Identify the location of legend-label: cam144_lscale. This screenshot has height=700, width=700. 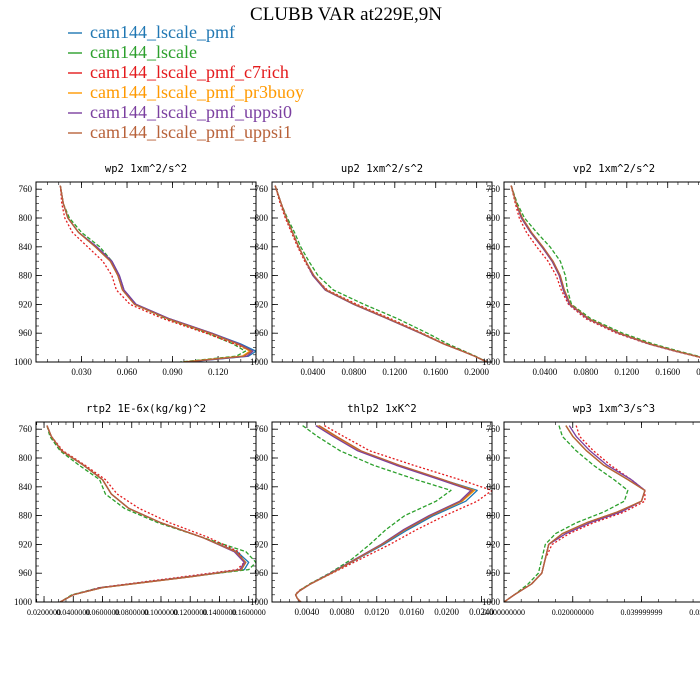
(143, 52).